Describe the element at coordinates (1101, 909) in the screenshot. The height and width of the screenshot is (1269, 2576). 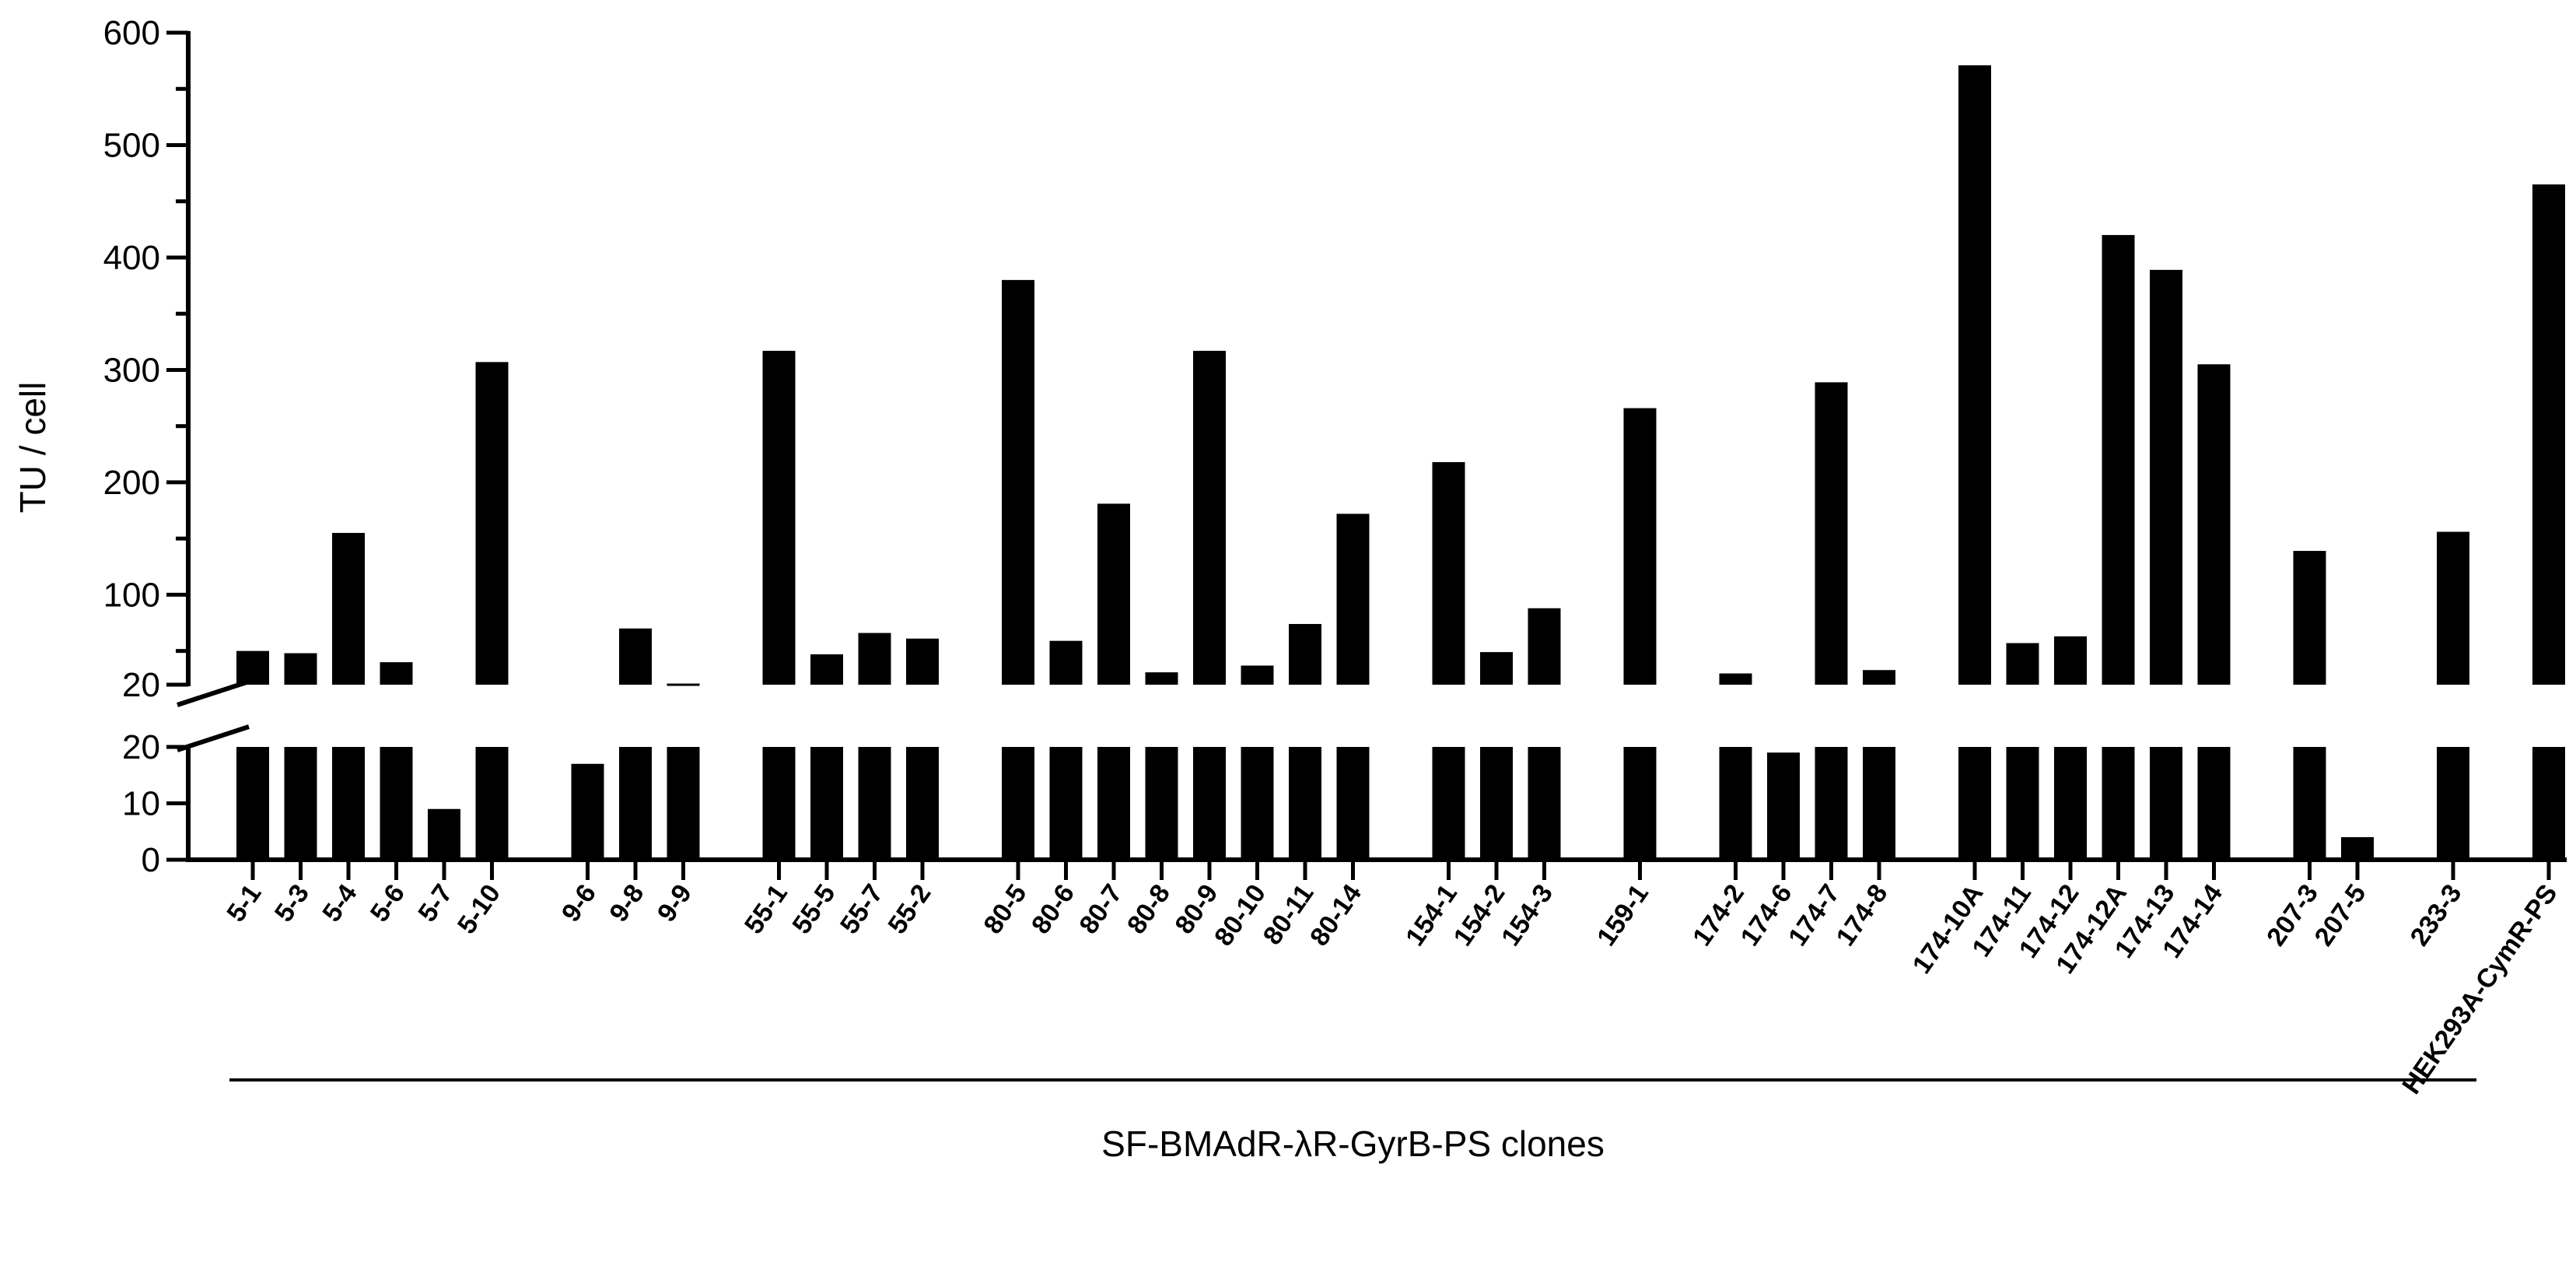
I see `x-tick-label: 80-7` at that location.